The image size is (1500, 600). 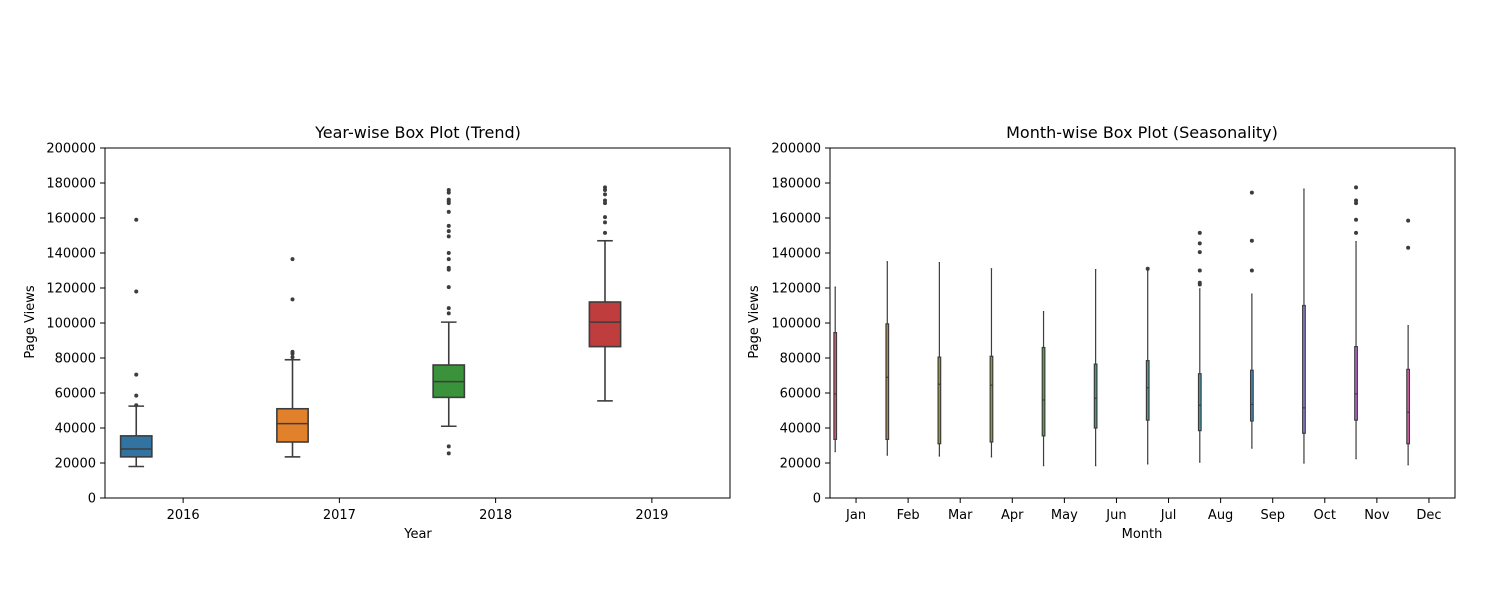 What do you see at coordinates (1064, 515) in the screenshot?
I see `x-tick-label: May` at bounding box center [1064, 515].